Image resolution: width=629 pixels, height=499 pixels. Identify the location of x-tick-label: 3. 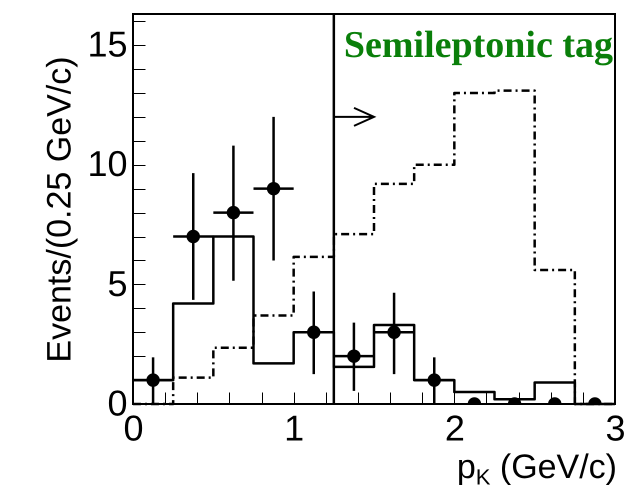
(615, 428).